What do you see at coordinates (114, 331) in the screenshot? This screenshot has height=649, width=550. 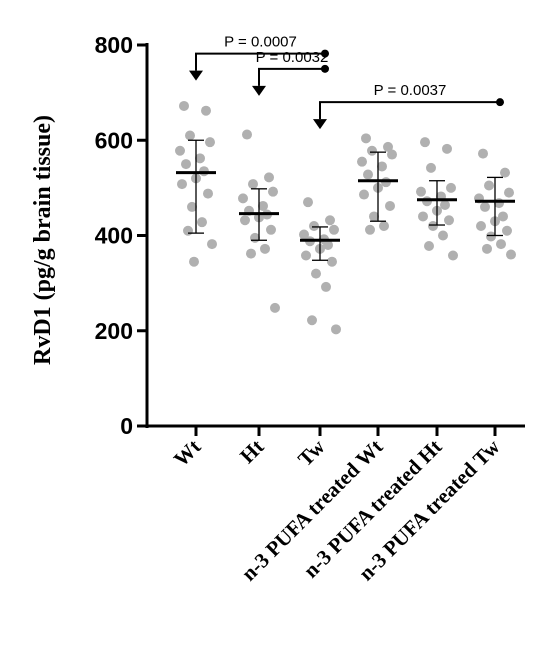 I see `y-tick-label: 200` at bounding box center [114, 331].